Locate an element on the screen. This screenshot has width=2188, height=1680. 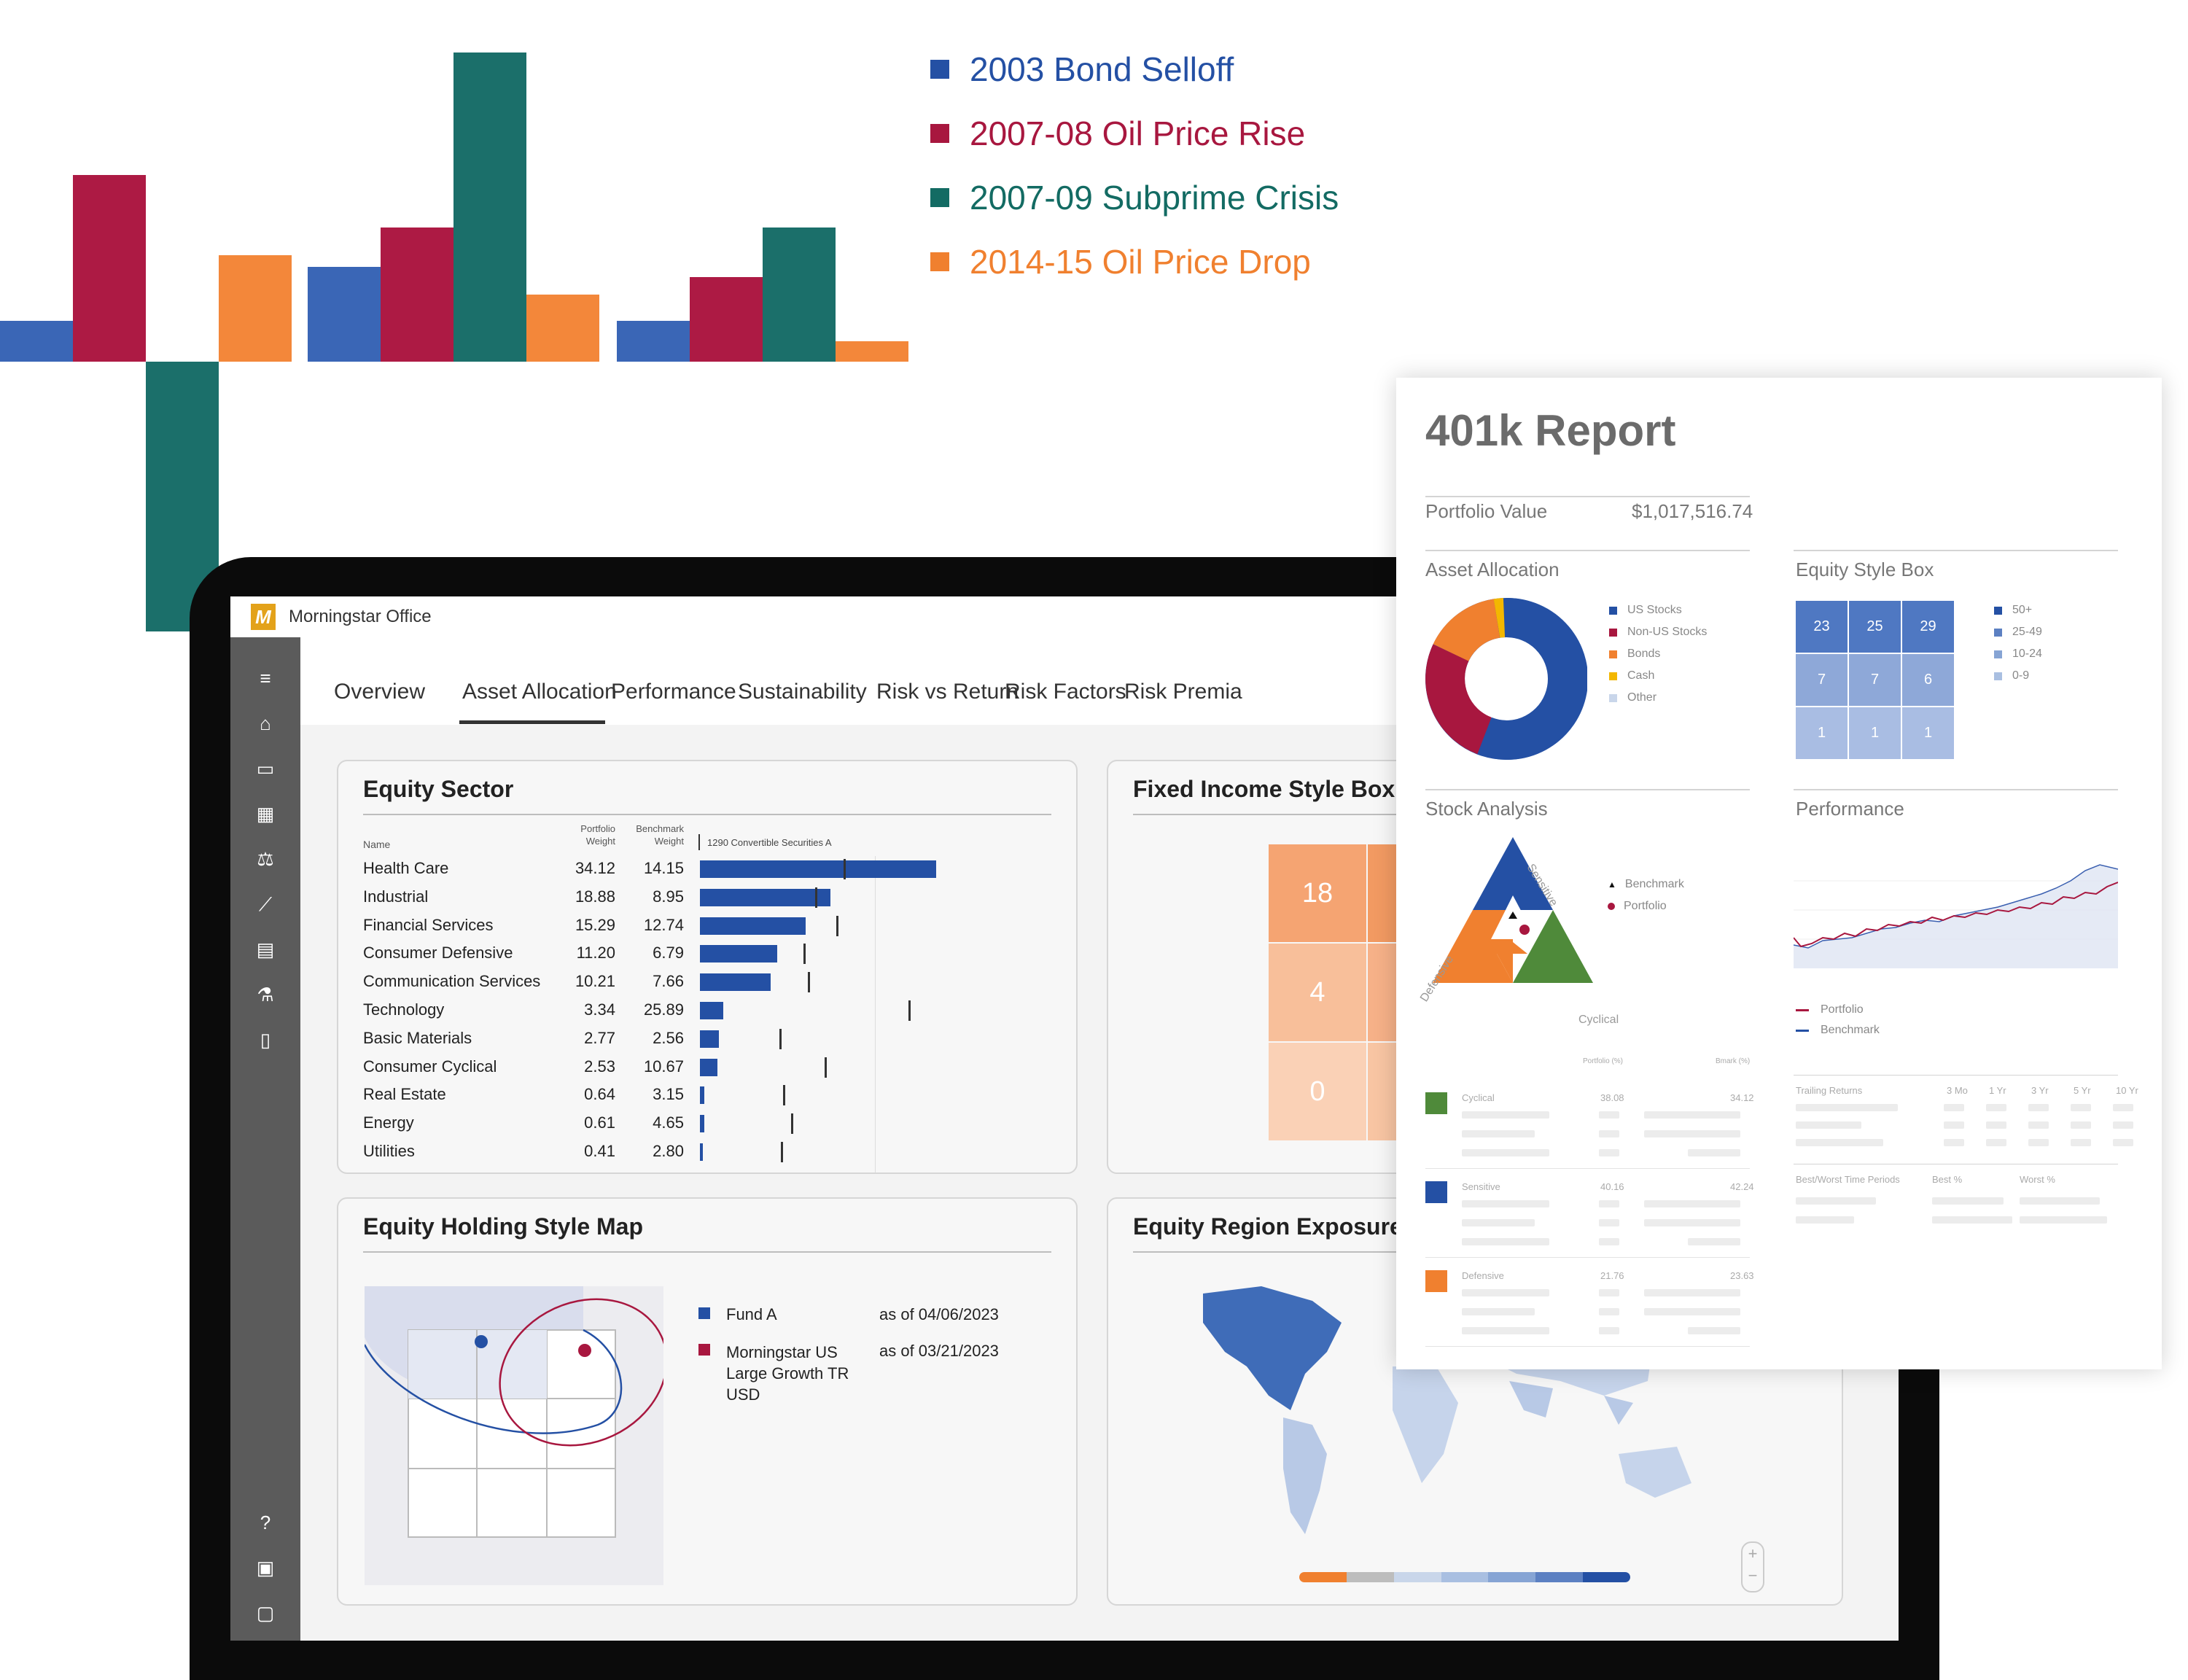
legend-item: ▲ Benchmark is located at coordinates (1646, 884).